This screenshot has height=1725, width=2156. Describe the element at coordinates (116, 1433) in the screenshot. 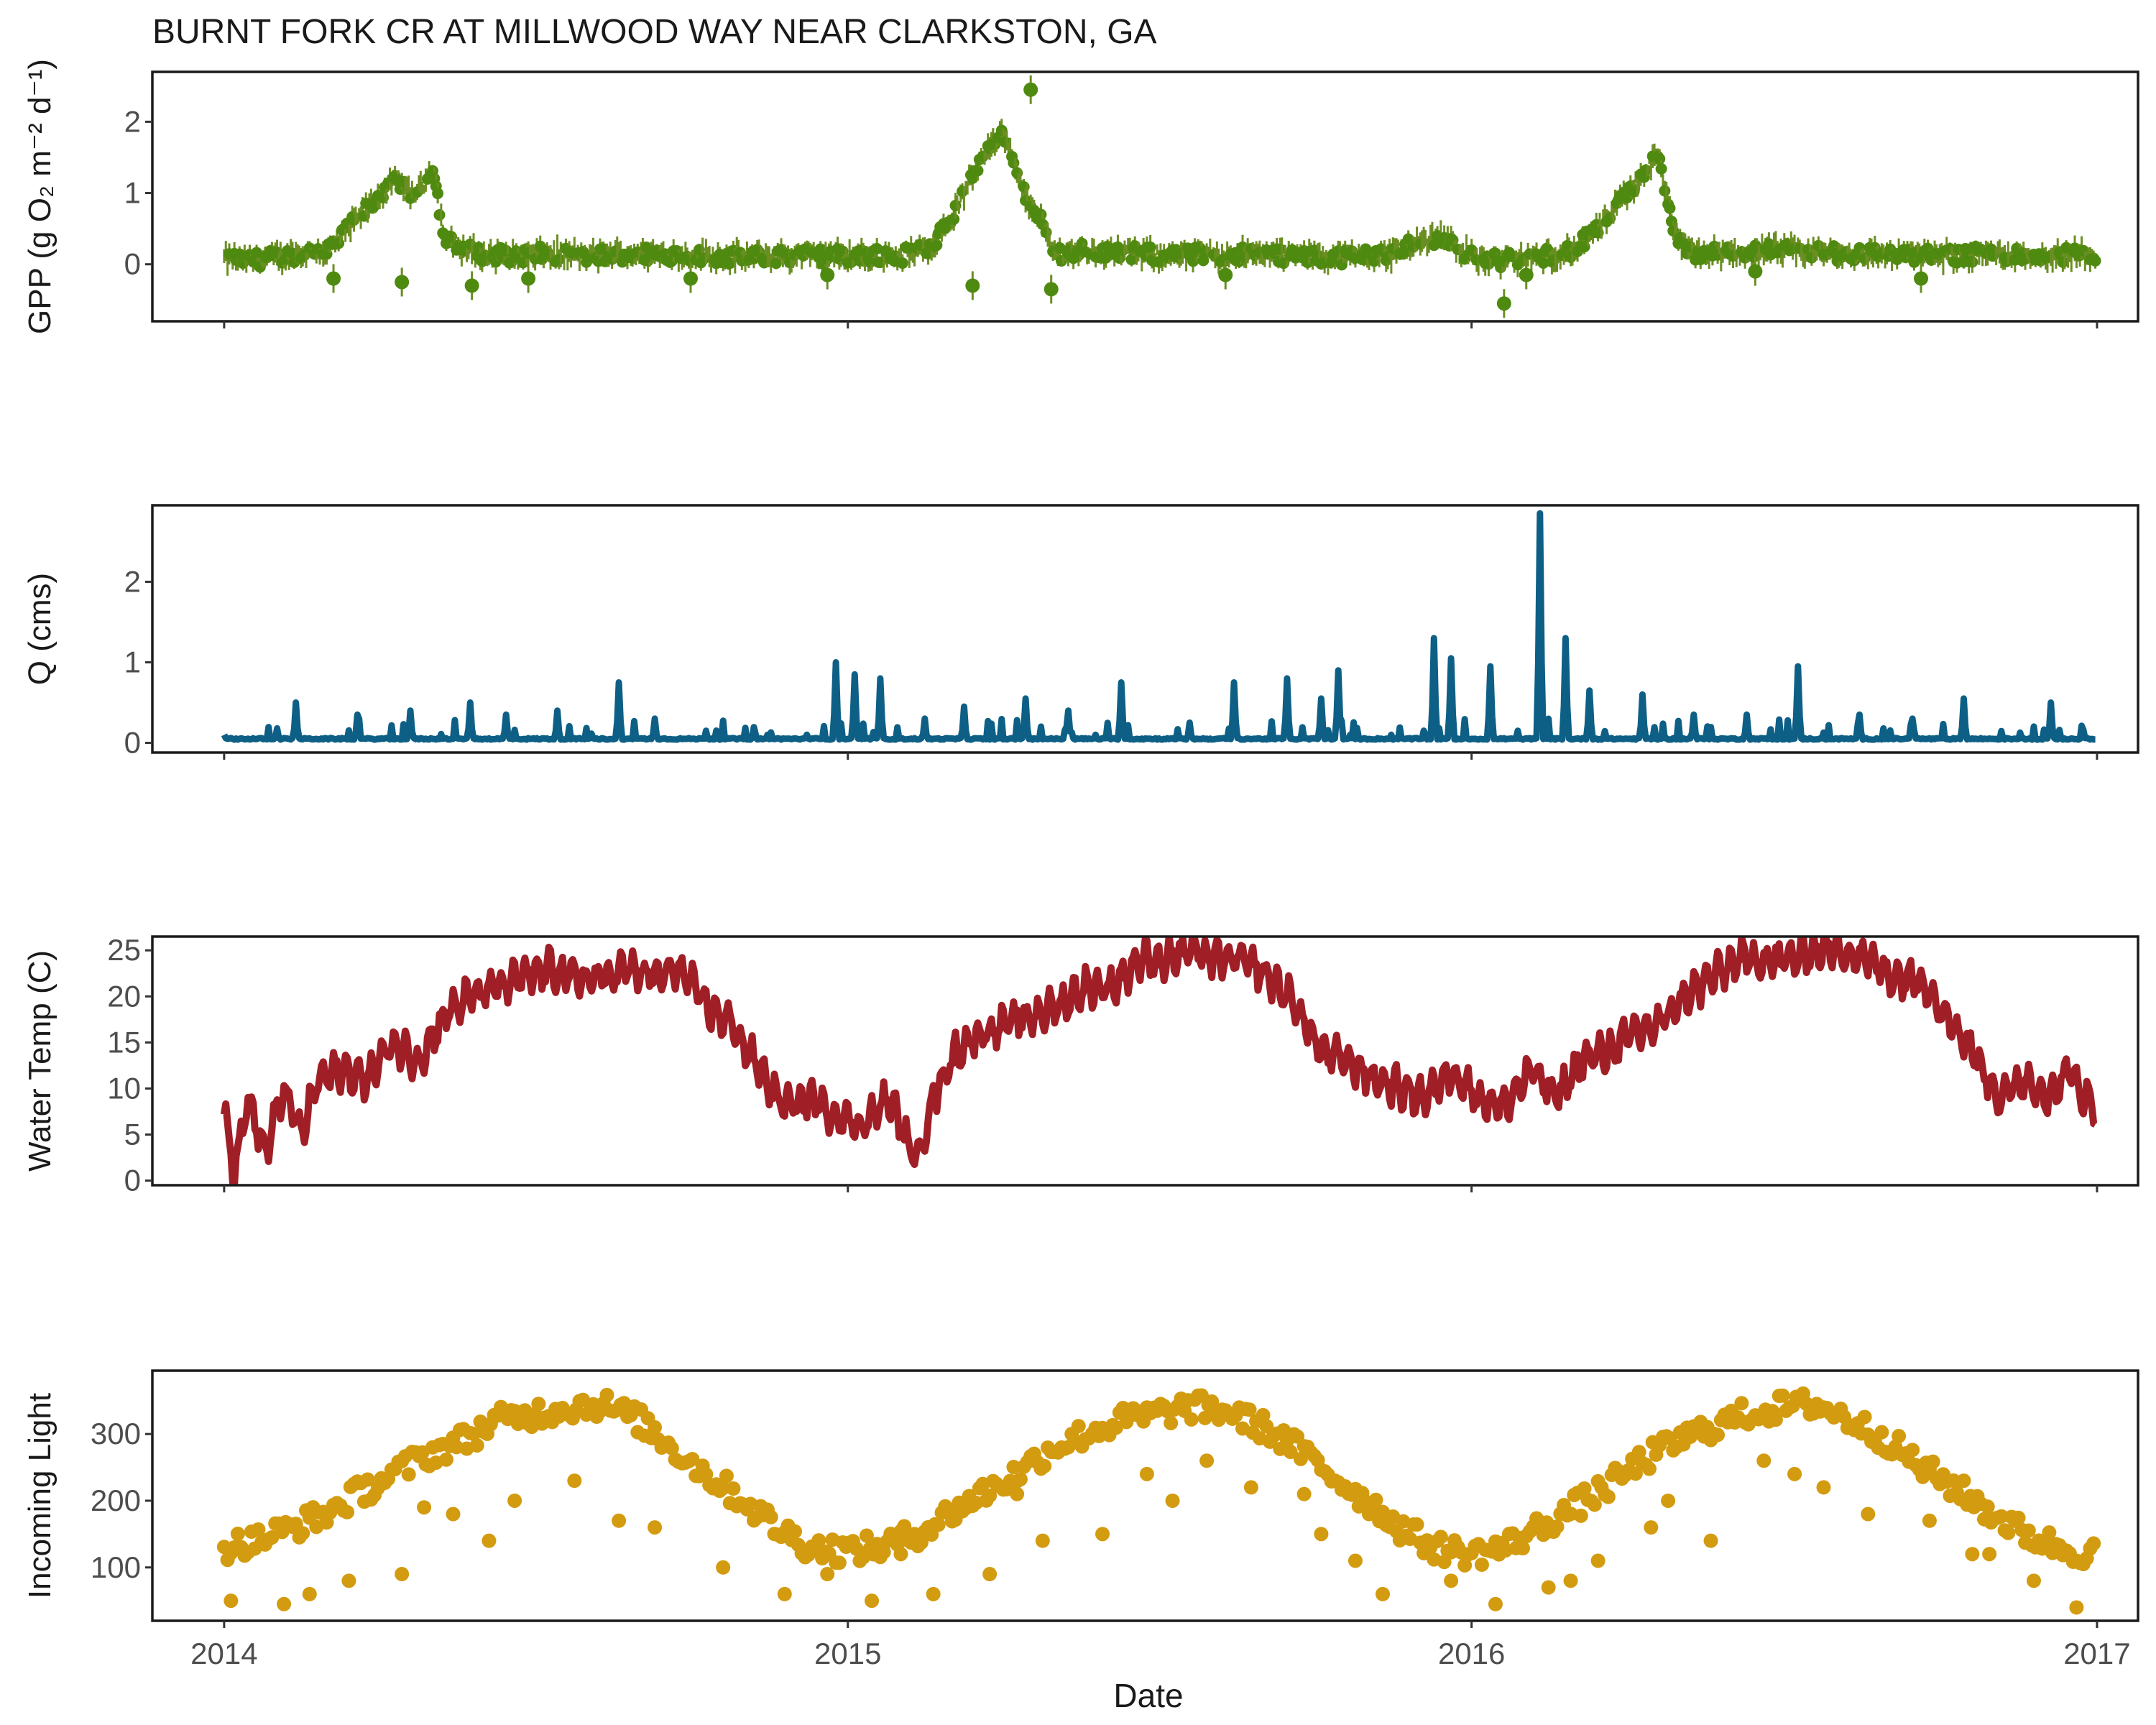

I see `y-tick-label: 300` at that location.